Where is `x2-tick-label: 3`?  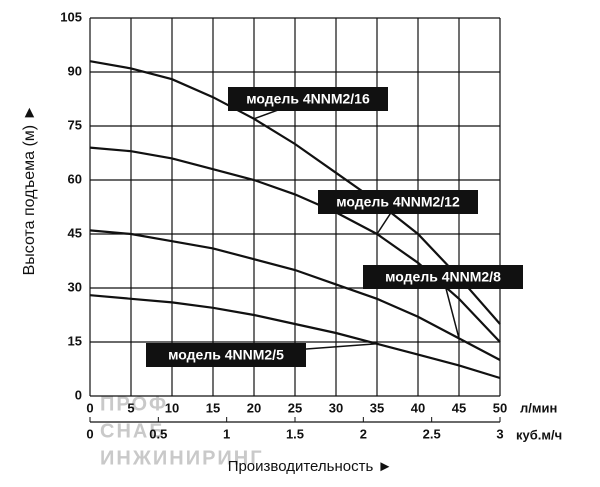
x2-tick-label: 3 is located at coordinates (499, 433).